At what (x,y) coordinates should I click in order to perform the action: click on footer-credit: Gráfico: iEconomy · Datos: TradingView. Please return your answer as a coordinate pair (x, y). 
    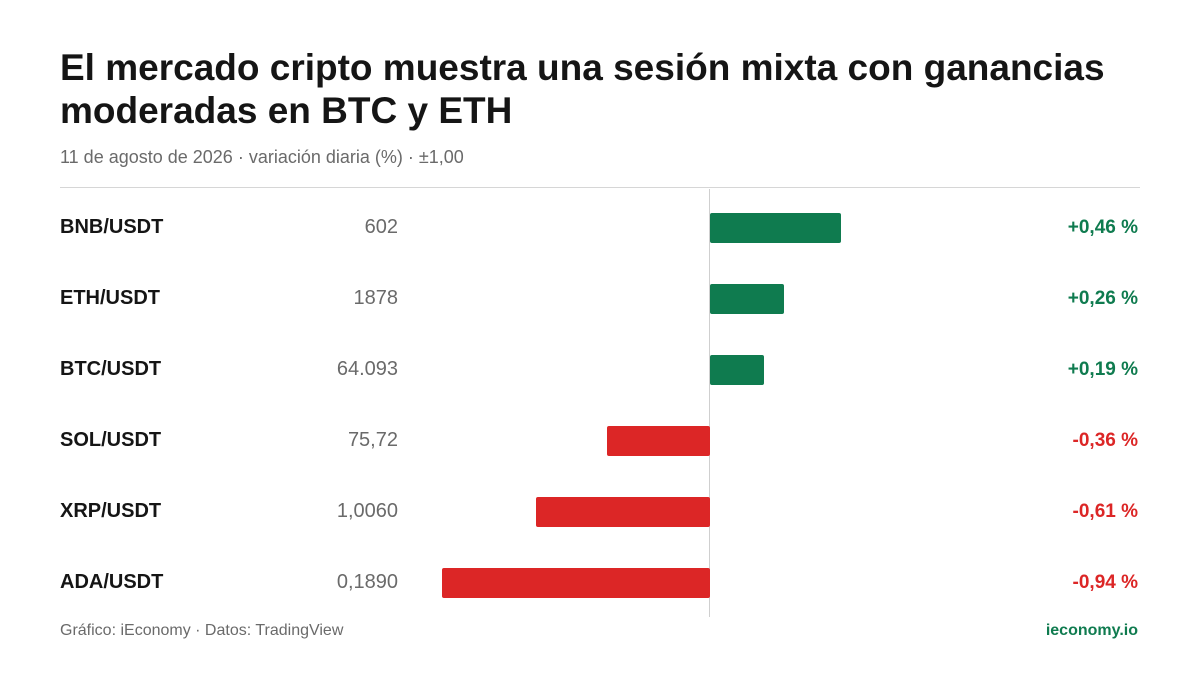
    Looking at the image, I should click on (202, 630).